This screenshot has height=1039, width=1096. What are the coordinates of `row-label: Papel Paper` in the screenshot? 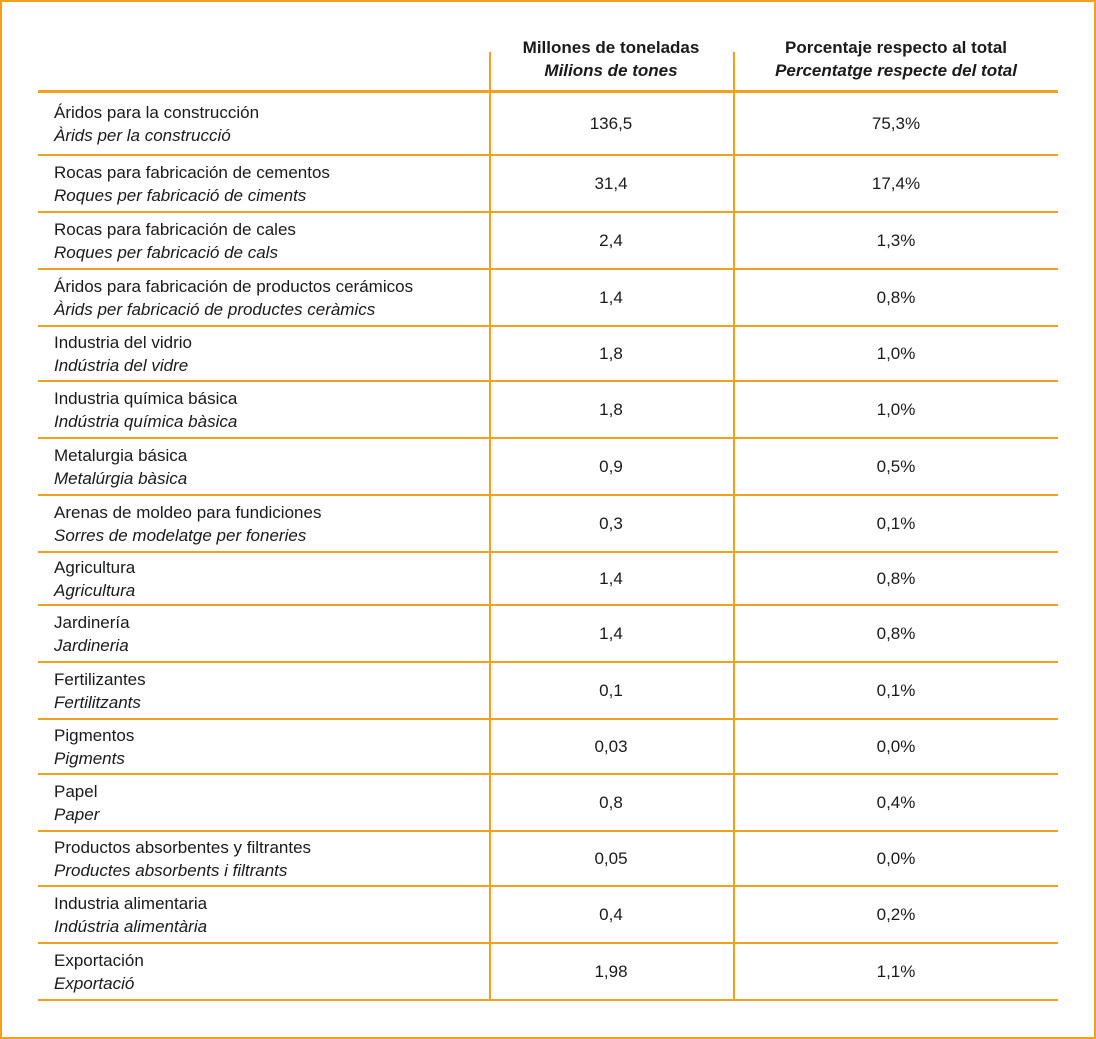 It's located at (76, 803).